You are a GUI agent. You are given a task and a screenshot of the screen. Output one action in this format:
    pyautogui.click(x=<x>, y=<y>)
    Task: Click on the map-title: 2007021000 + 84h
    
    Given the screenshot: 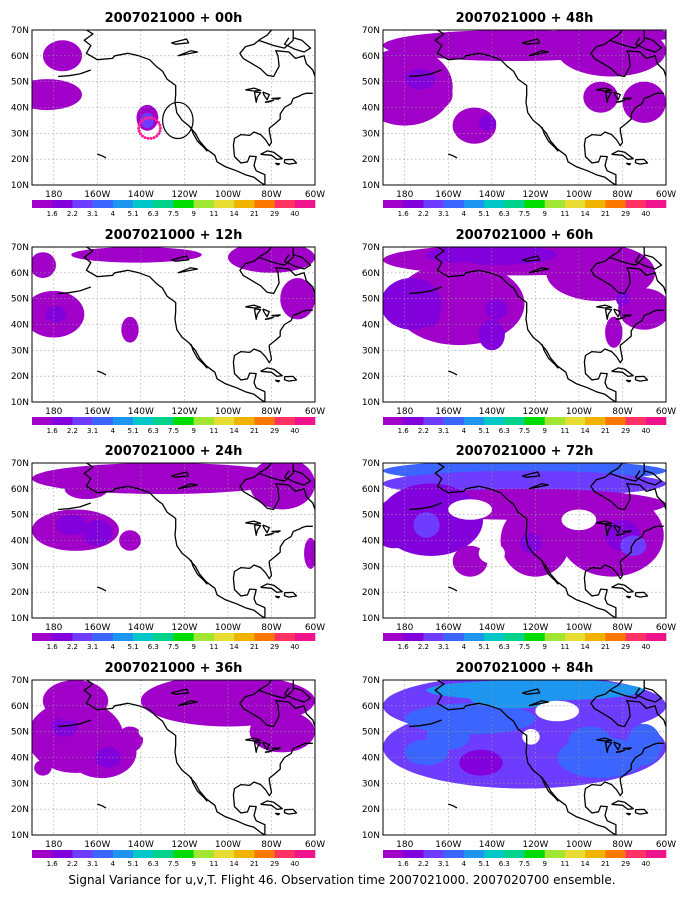 What is the action you would take?
    pyautogui.click(x=525, y=668)
    